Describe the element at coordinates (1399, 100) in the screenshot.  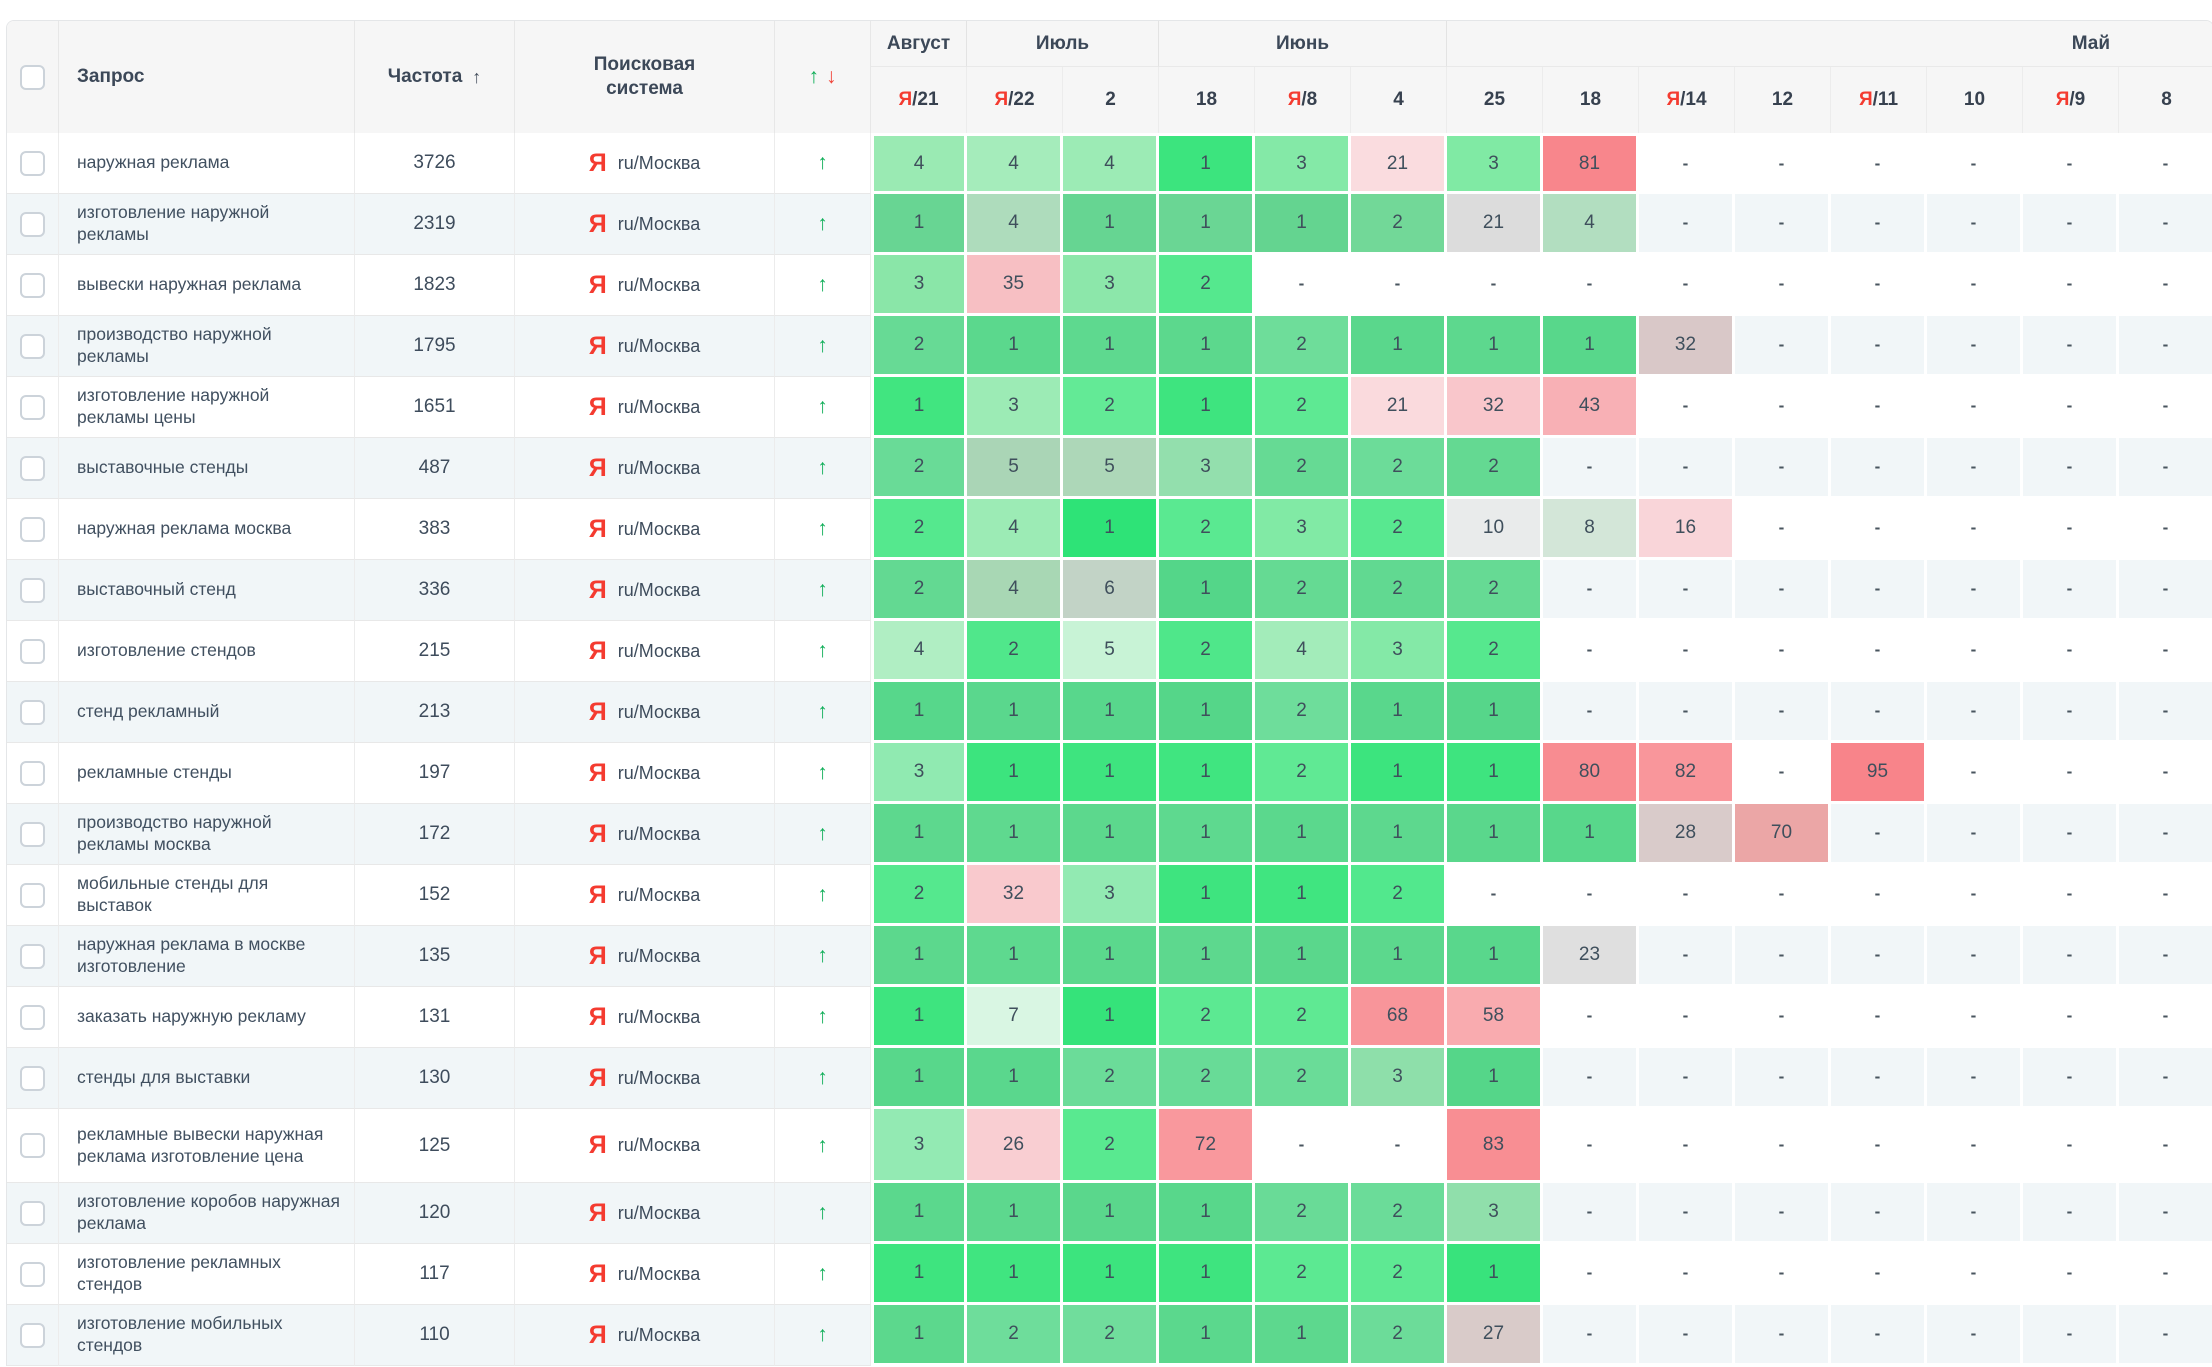
I see `date-header-cell: 4` at that location.